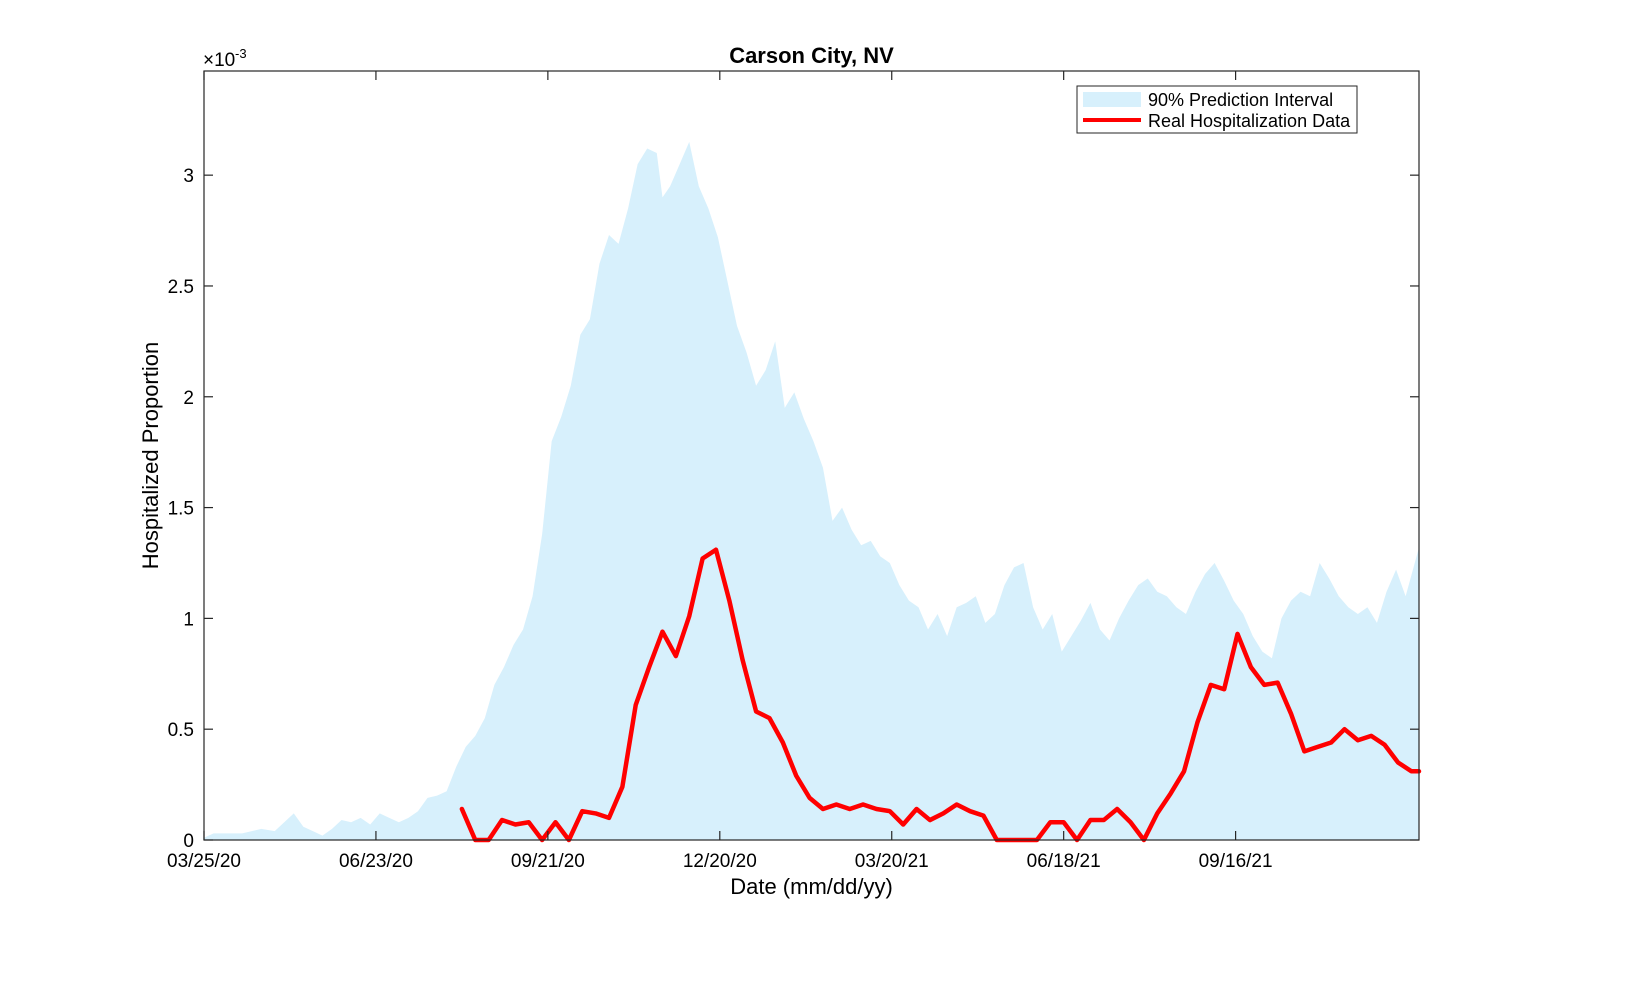  What do you see at coordinates (241, 53) in the screenshot?
I see `y-exponent-power: -3` at bounding box center [241, 53].